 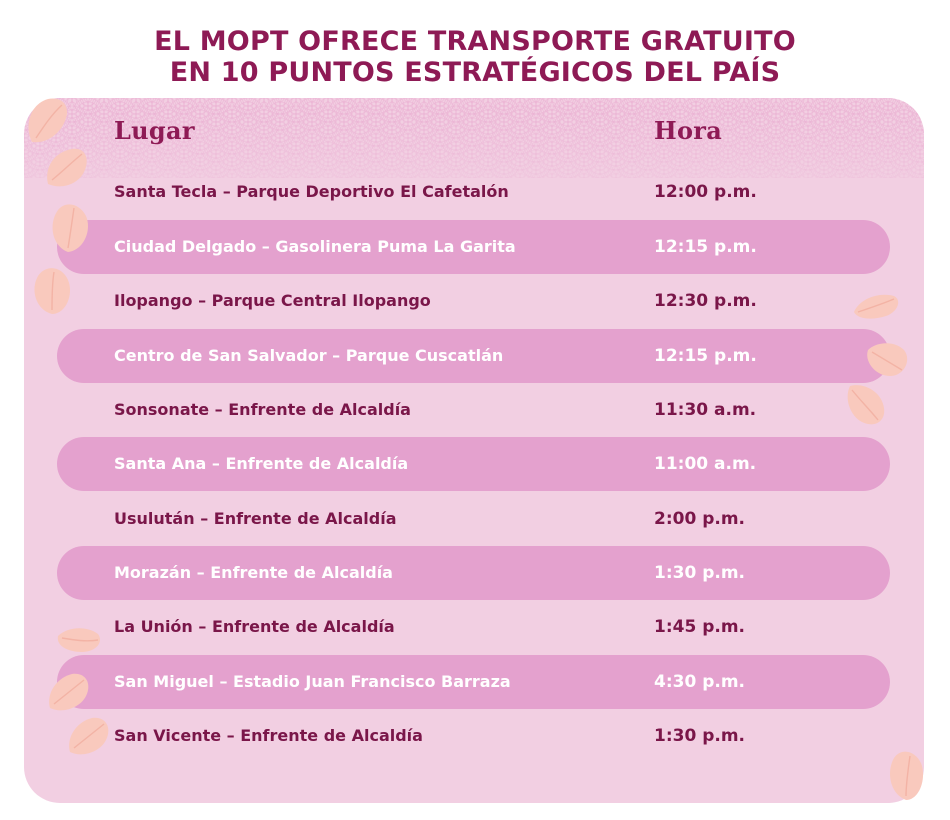 What do you see at coordinates (254, 626) in the screenshot?
I see `row-place: La Unión – Enfrente de Alcaldía` at bounding box center [254, 626].